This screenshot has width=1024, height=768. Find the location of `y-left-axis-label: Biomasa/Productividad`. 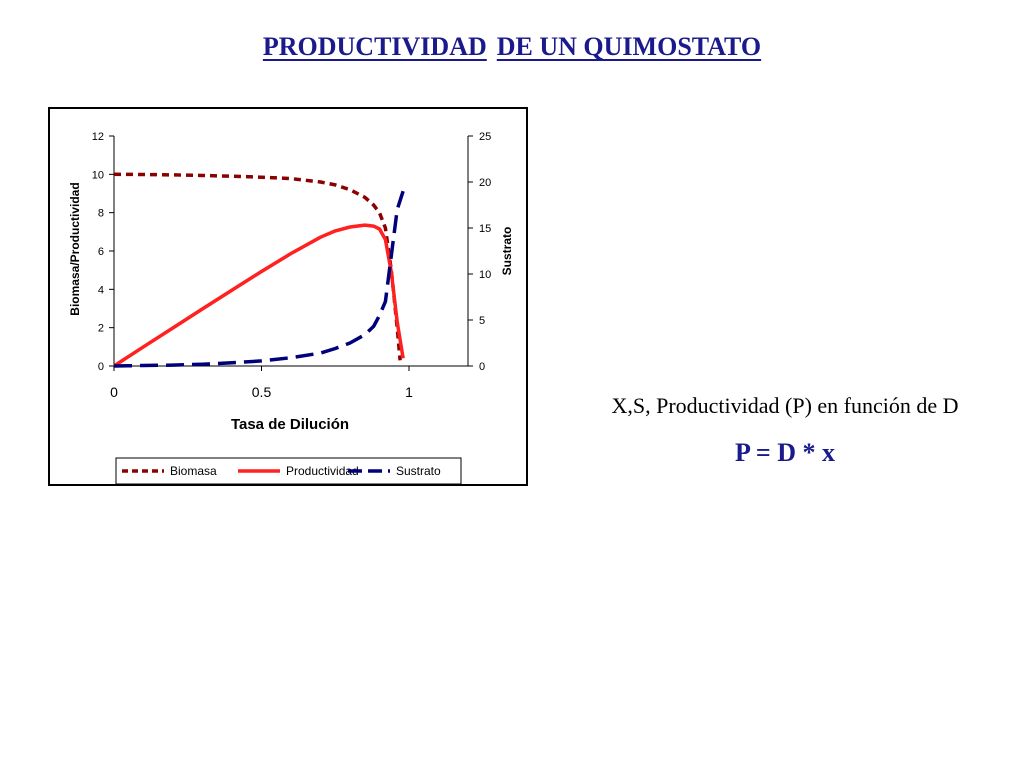

y-left-axis-label: Biomasa/Productividad is located at coordinates (75, 248).